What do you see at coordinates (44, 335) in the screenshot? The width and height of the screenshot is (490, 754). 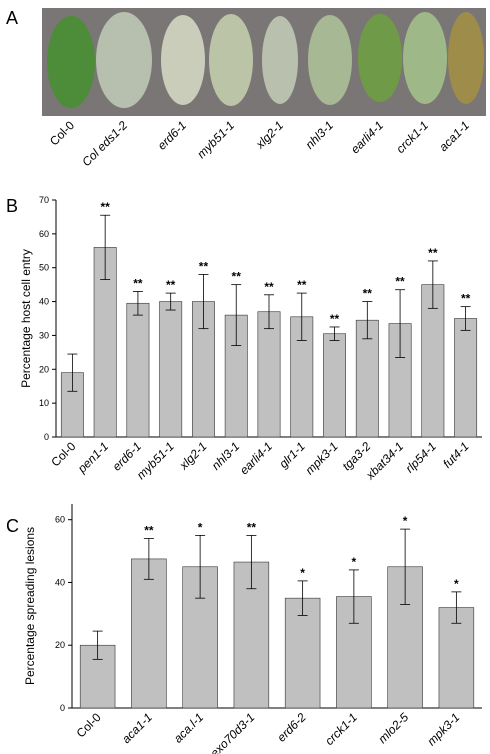 I see `y-tick-label: 30` at bounding box center [44, 335].